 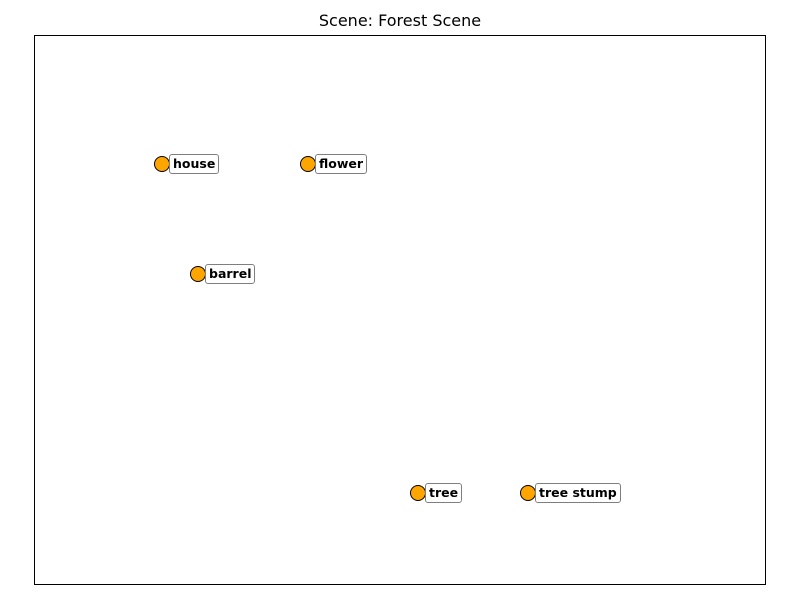 I want to click on house-label: house, so click(x=194, y=164).